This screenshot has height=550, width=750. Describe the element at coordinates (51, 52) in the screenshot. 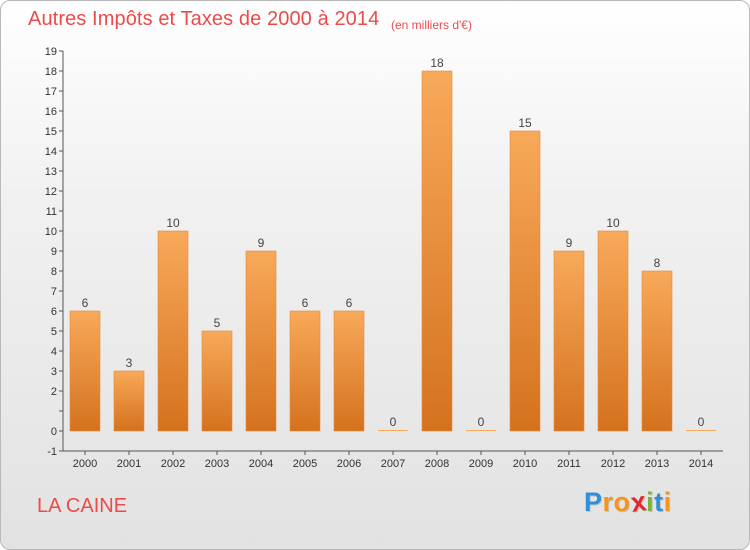

I see `y-tick-label: 19` at that location.